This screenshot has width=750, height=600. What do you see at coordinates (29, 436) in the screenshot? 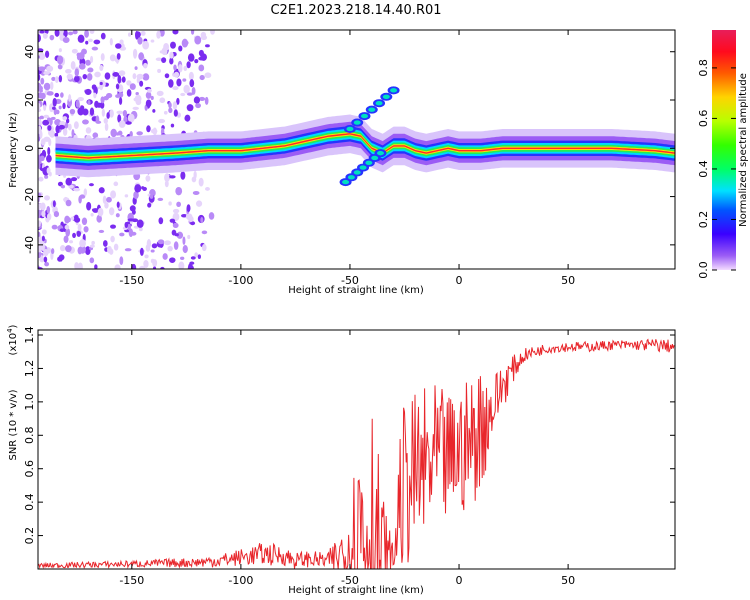
I see `snr-y-tick-label: 0.8` at bounding box center [29, 436].